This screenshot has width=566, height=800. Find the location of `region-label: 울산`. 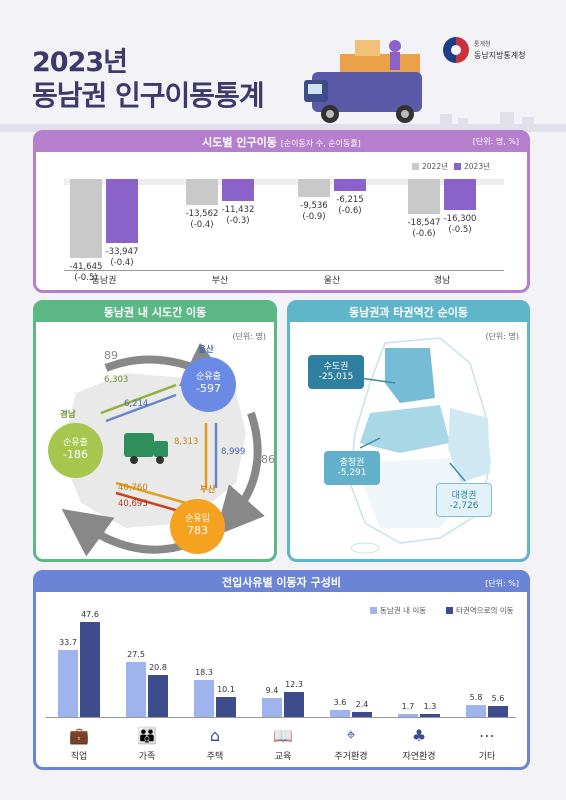

region-label: 울산 is located at coordinates (332, 281).